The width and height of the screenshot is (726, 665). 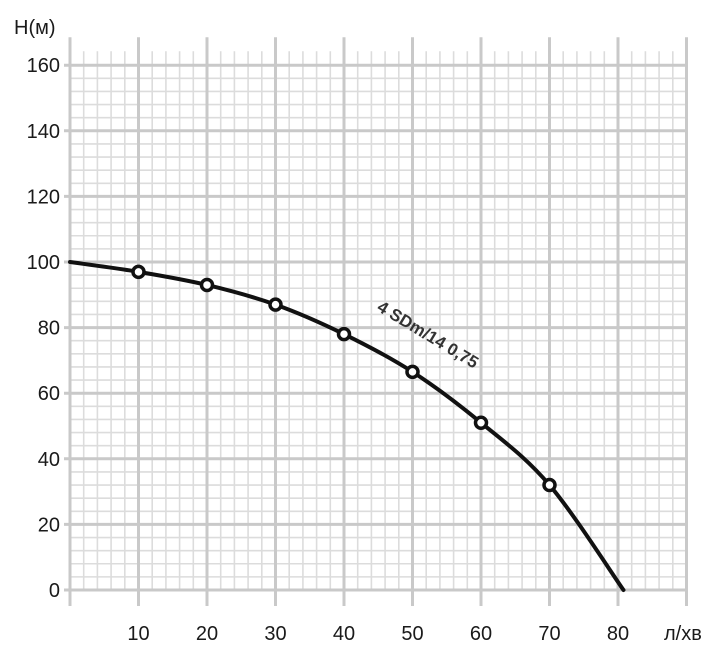 I want to click on x-tick-label: 40, so click(x=344, y=634).